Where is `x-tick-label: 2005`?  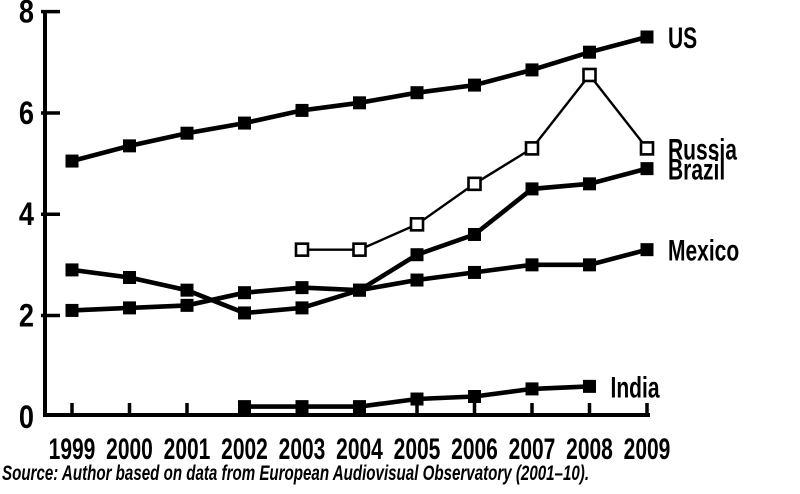
x-tick-label: 2005 is located at coordinates (417, 447).